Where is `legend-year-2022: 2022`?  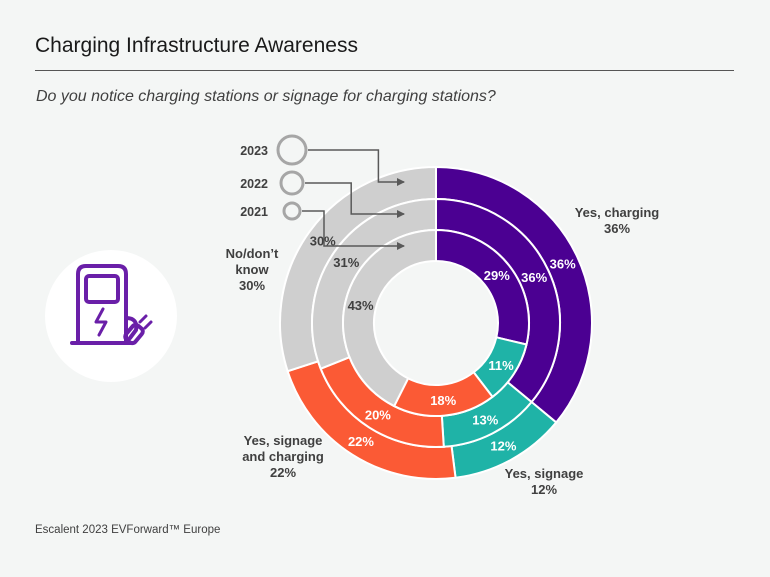
legend-year-2022: 2022 is located at coordinates (254, 184).